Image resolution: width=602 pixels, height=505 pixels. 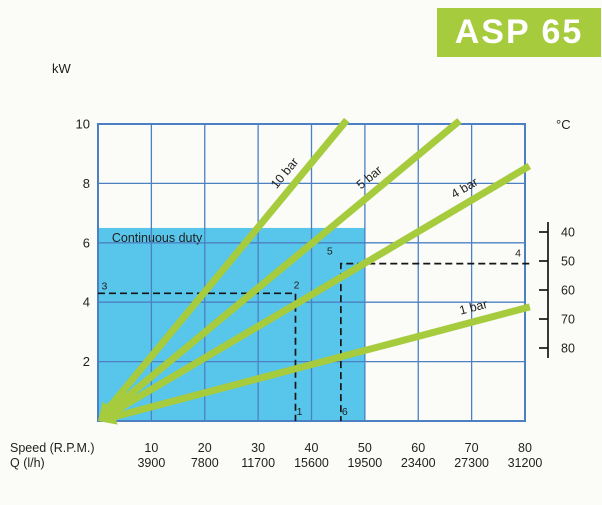 What do you see at coordinates (568, 262) in the screenshot?
I see `temp-axis-tick-label-50: 50` at bounding box center [568, 262].